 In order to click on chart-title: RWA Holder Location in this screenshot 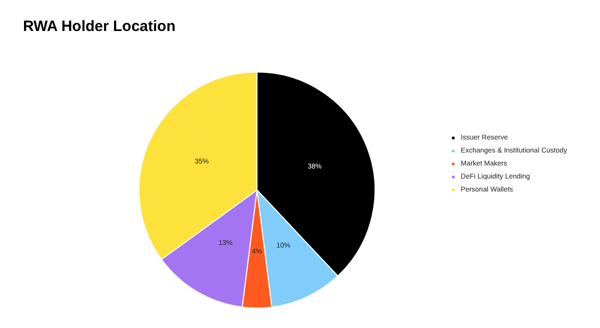, I will do `click(99, 26)`.